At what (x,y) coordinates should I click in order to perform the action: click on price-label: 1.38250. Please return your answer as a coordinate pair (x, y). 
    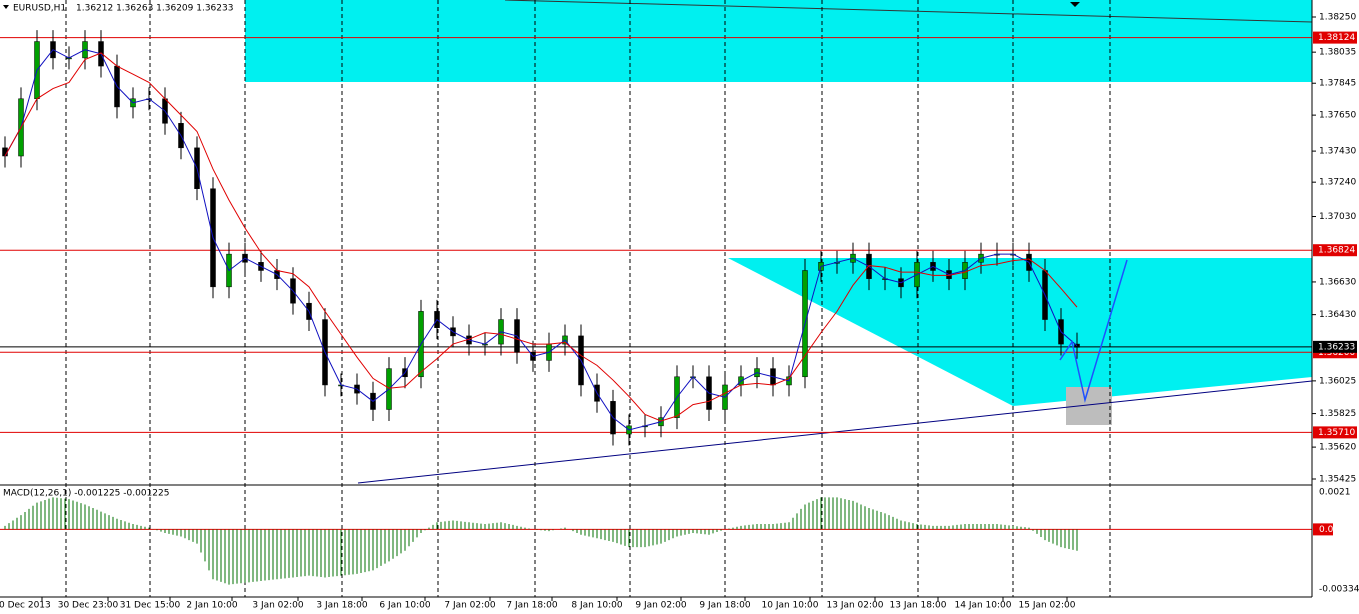
    Looking at the image, I should click on (1337, 18).